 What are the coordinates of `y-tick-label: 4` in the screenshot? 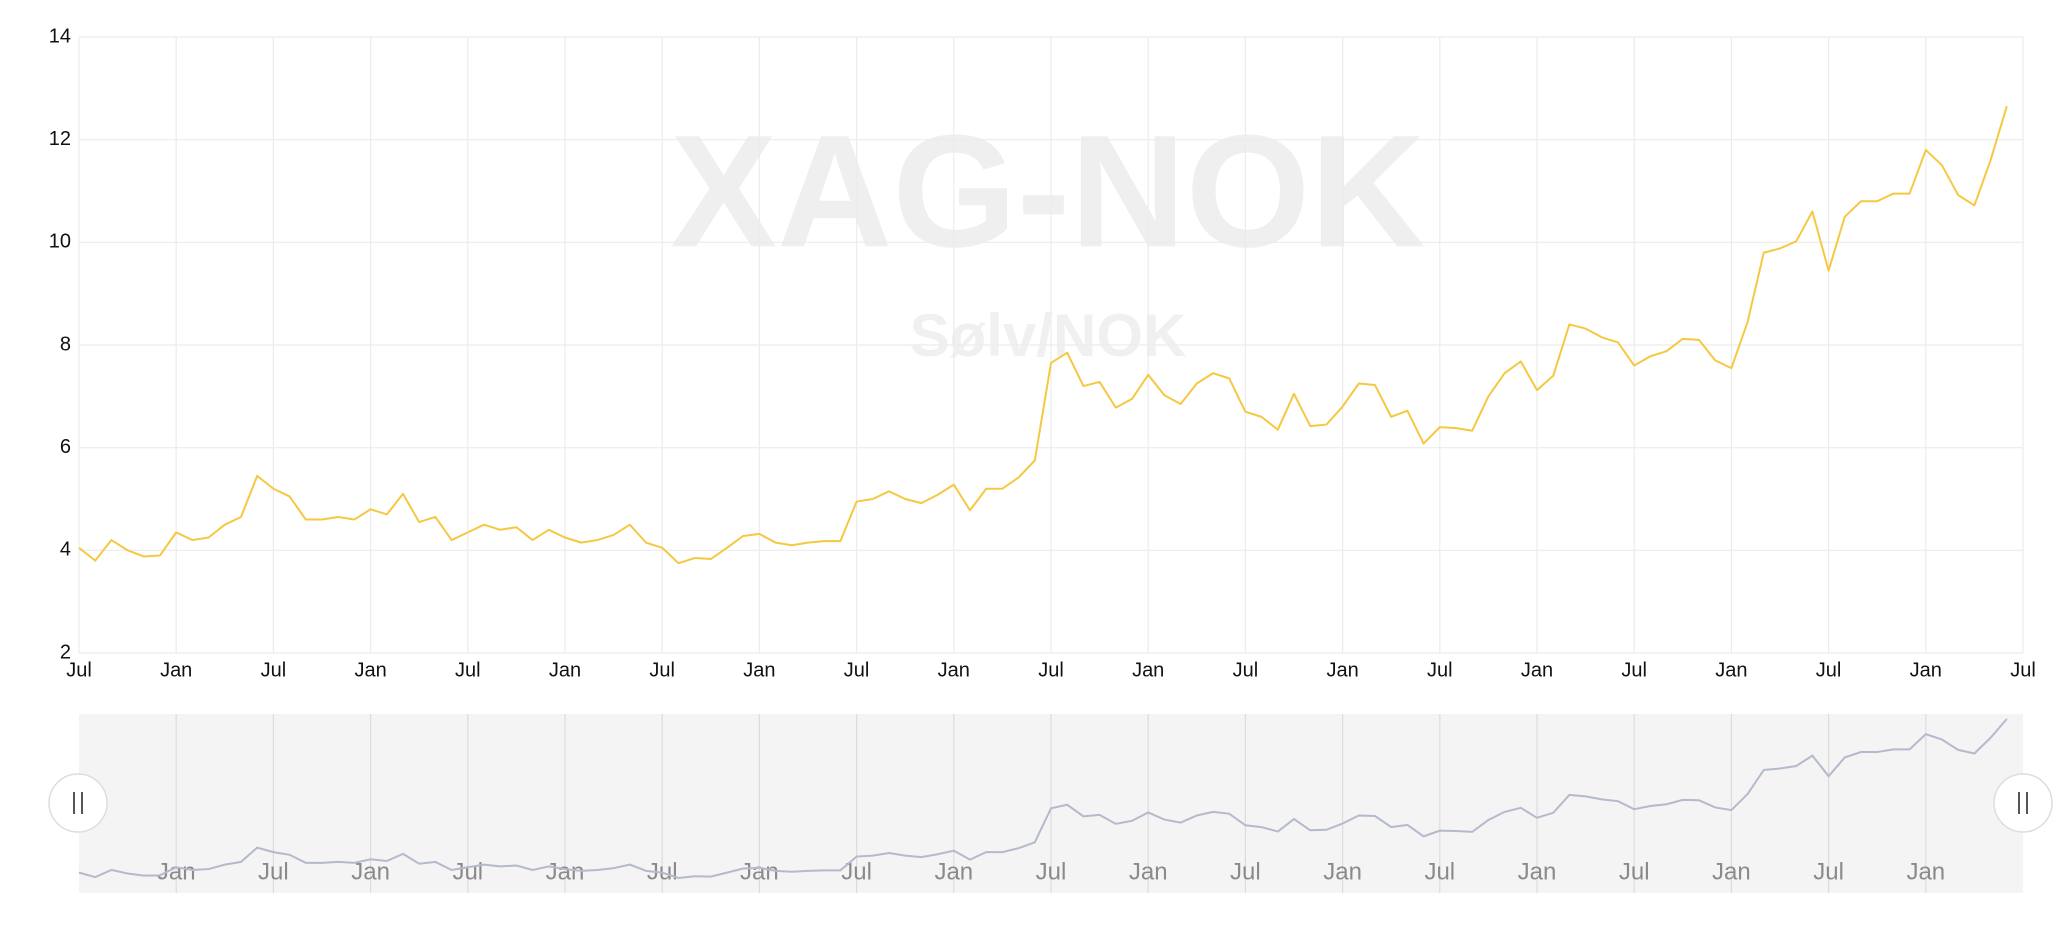 It's located at (65, 550).